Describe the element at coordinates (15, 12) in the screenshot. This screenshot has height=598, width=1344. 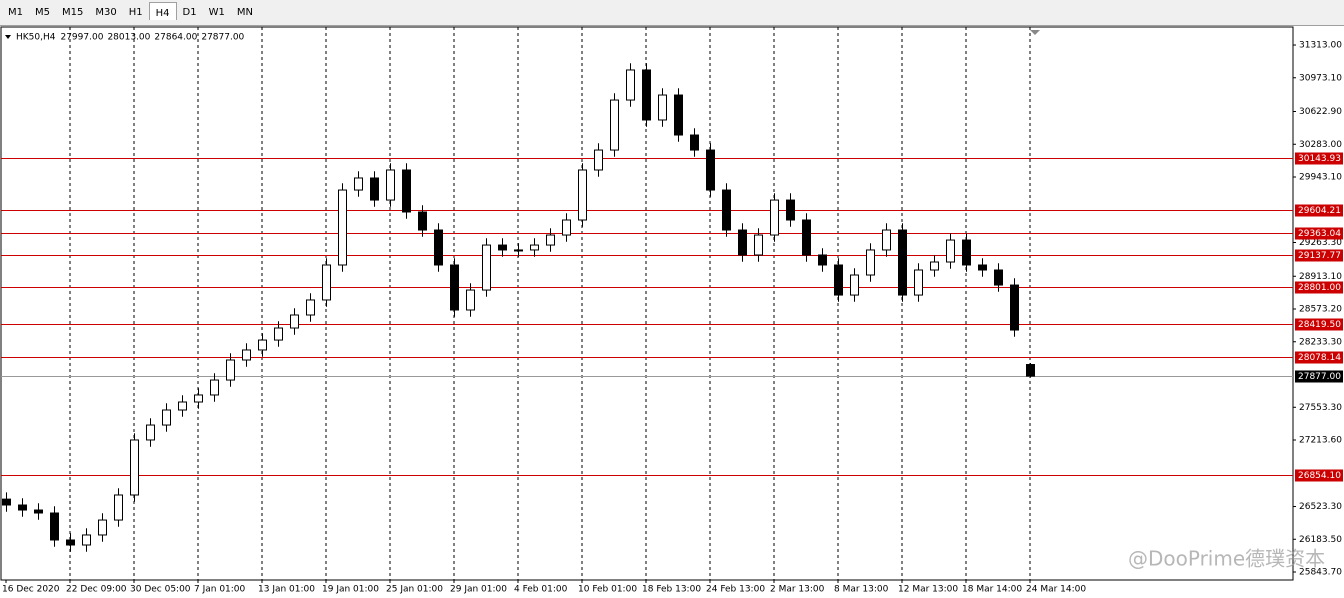
I see `timeframe-tab: M1` at that location.